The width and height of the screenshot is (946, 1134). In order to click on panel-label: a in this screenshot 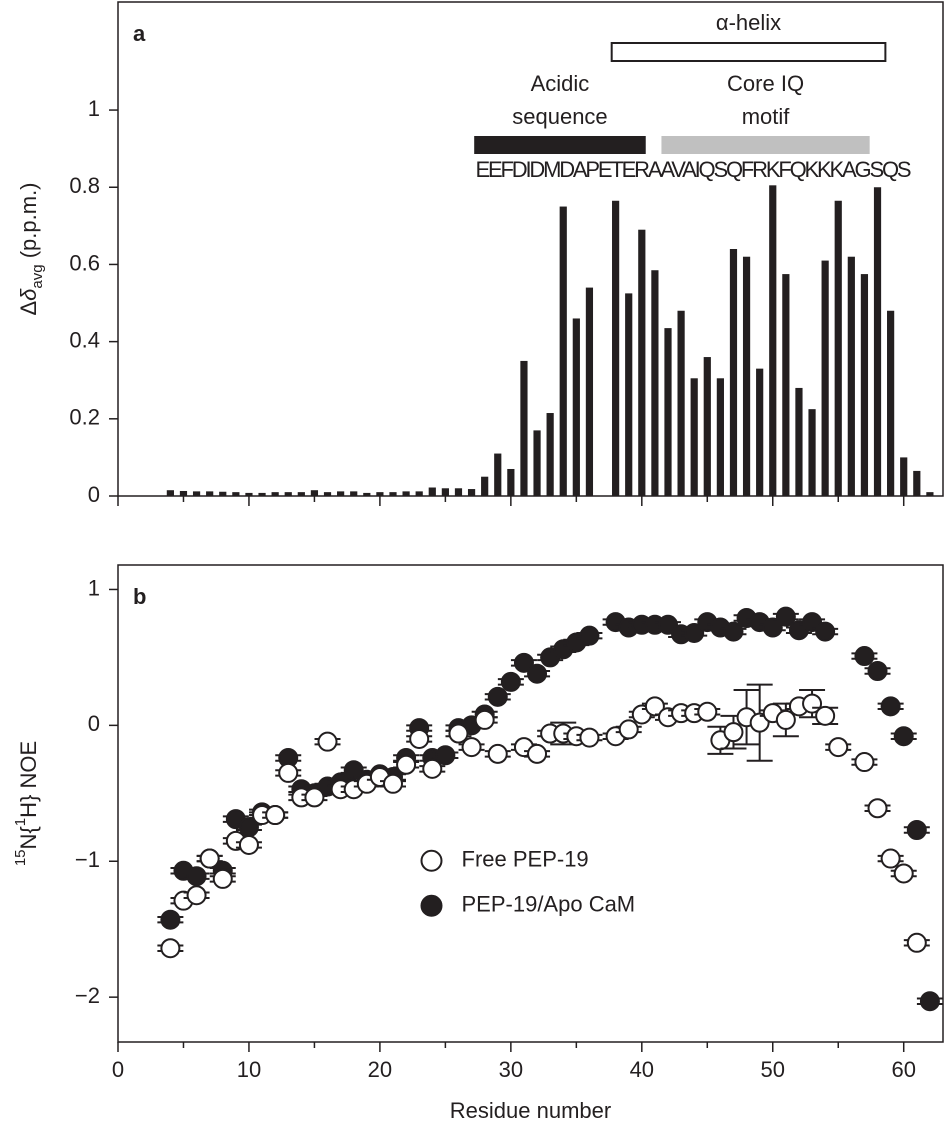, I will do `click(139, 33)`.